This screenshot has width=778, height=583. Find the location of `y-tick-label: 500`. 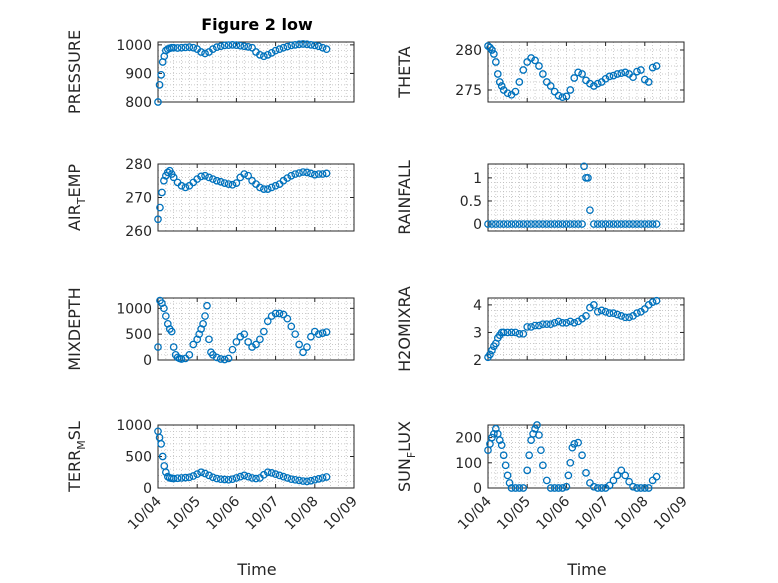

y-tick-label: 500 is located at coordinates (138, 458).